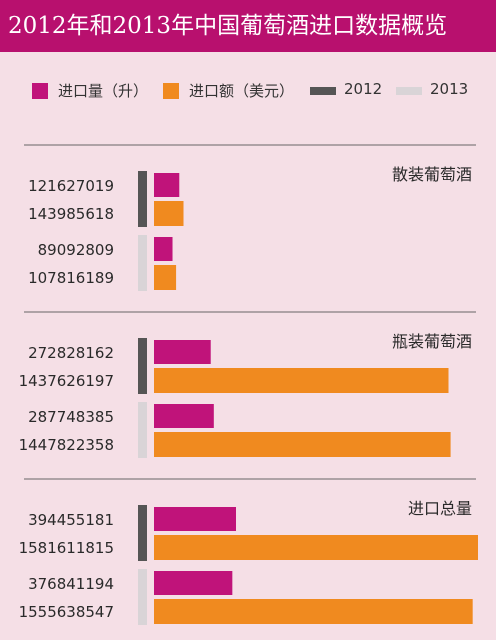 The image size is (496, 640). What do you see at coordinates (71, 186) in the screenshot?
I see `data-label-volume: 121627019` at bounding box center [71, 186].